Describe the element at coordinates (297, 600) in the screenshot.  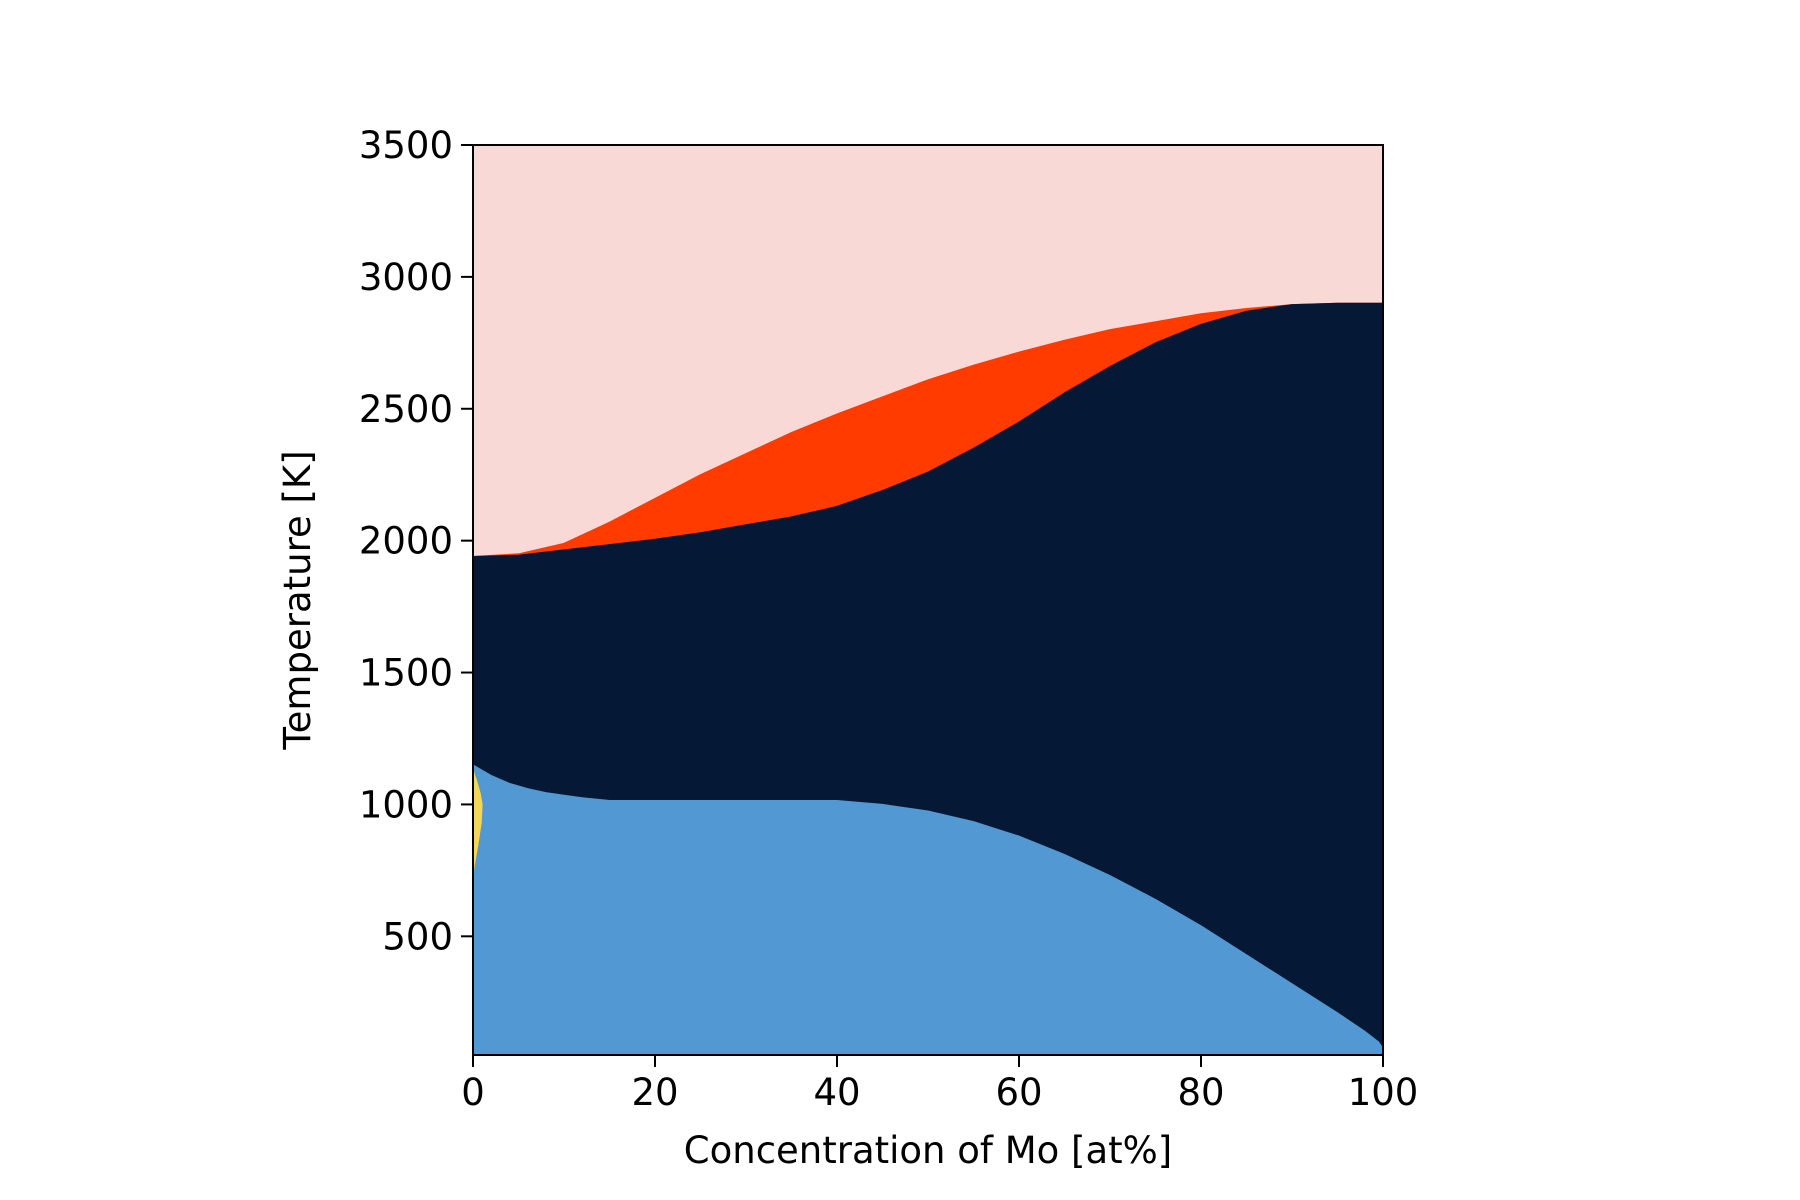
I see `y-axis-label: Temperature [K]` at that location.